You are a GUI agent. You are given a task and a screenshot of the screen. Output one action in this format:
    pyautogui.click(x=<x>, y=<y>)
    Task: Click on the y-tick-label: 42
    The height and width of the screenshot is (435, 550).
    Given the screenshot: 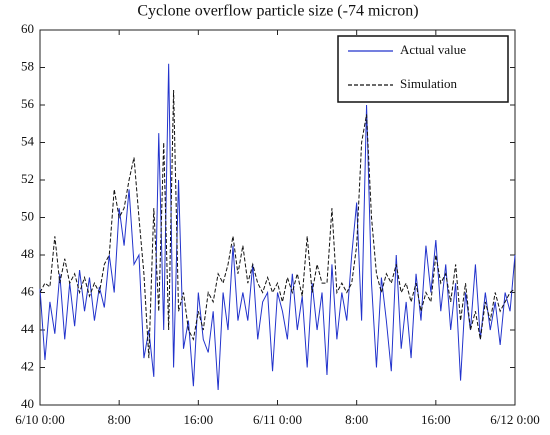 What is the action you would take?
    pyautogui.click(x=27, y=365)
    